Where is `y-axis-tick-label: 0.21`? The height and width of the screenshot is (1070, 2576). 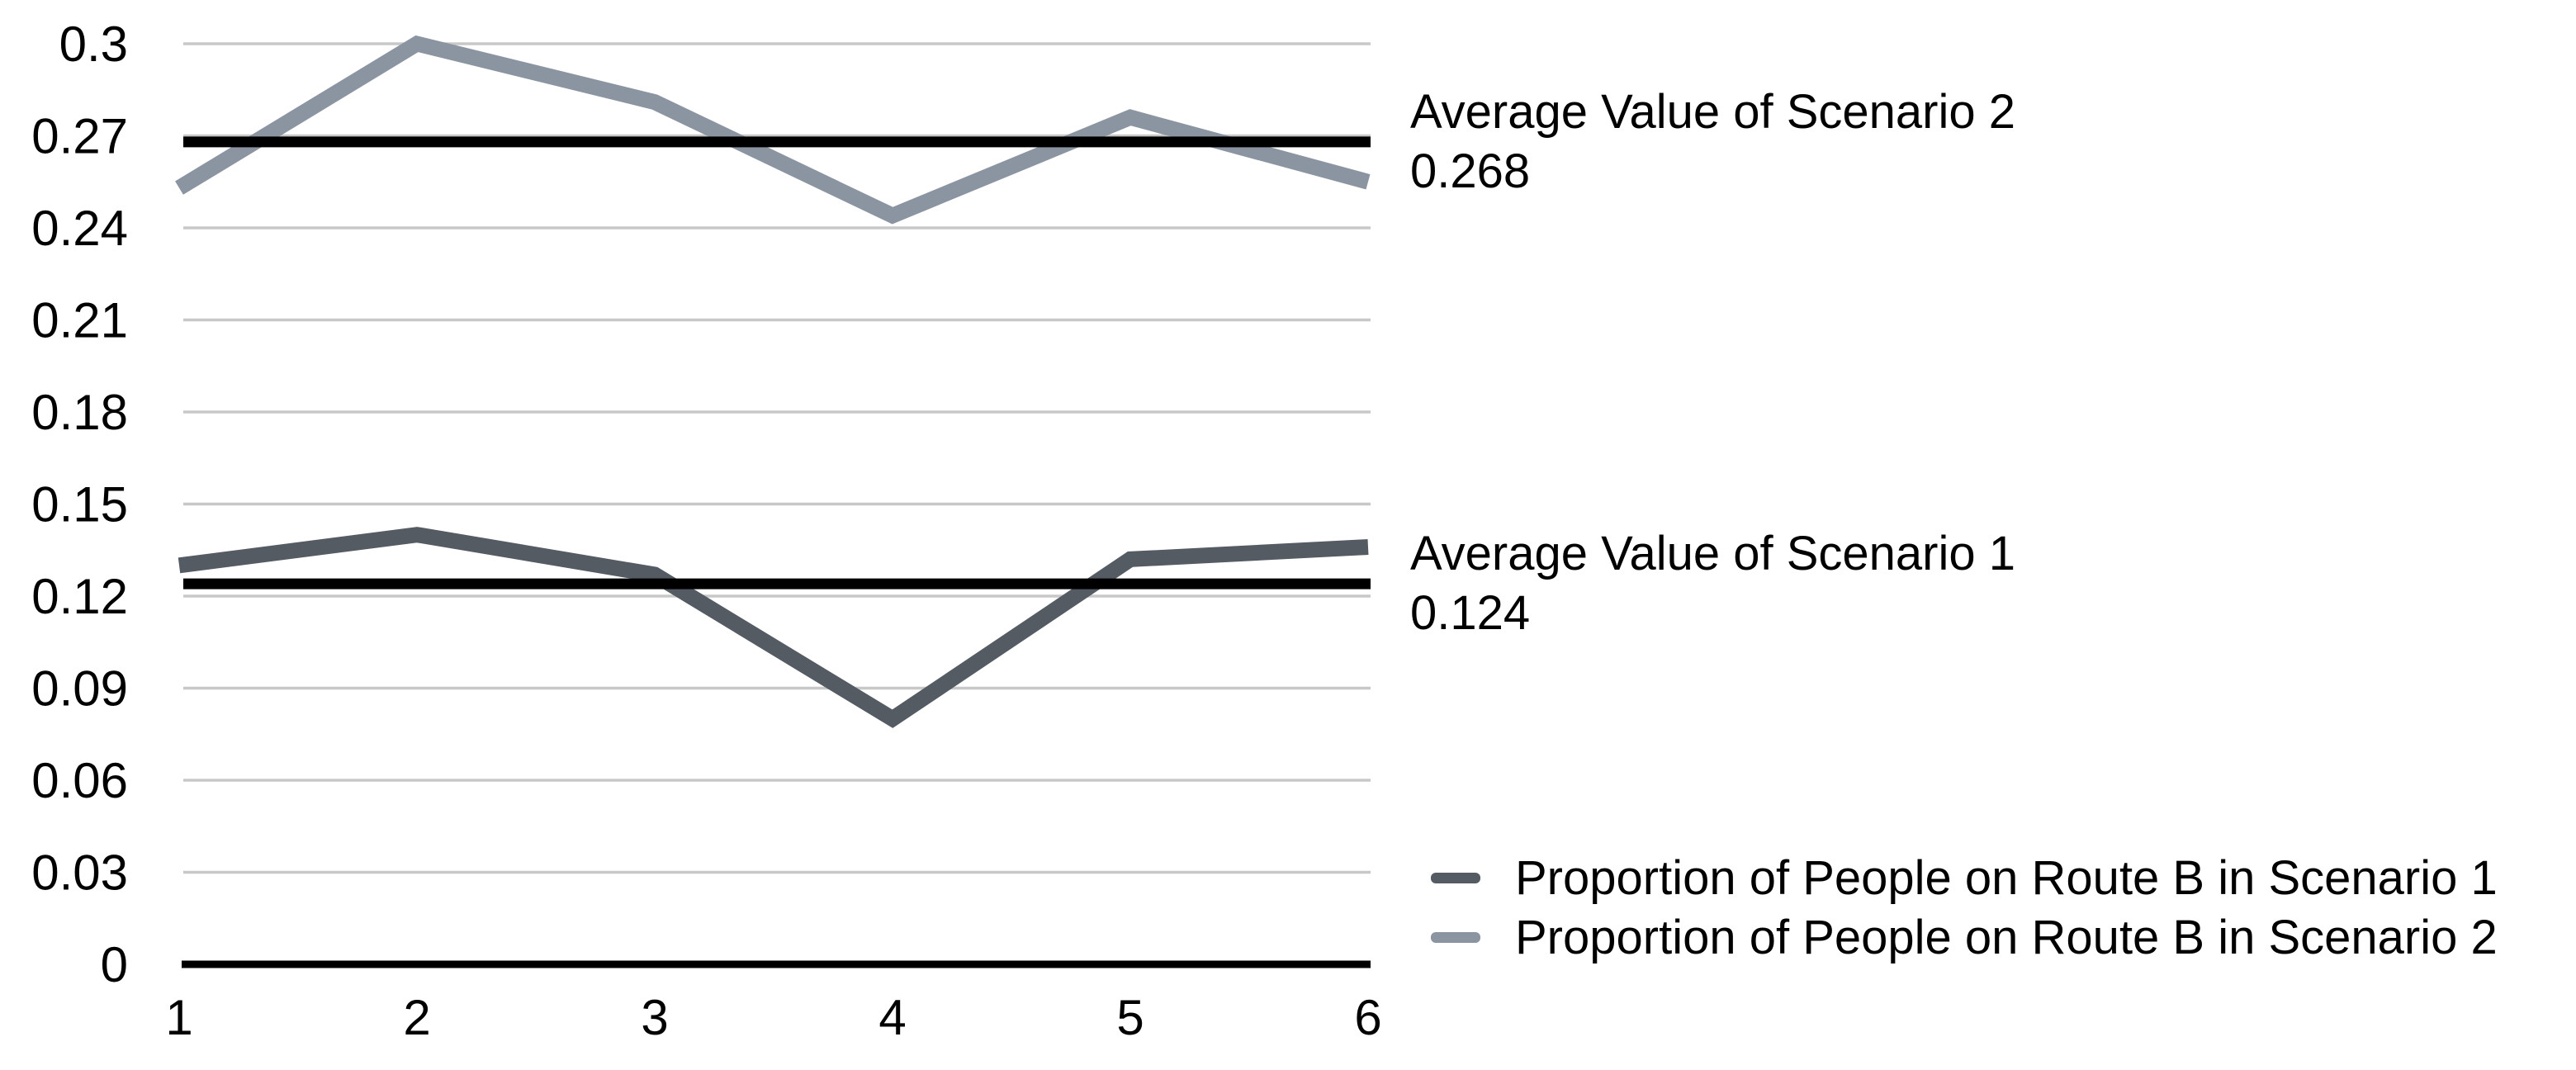 y-axis-tick-label: 0.21 is located at coordinates (79, 320).